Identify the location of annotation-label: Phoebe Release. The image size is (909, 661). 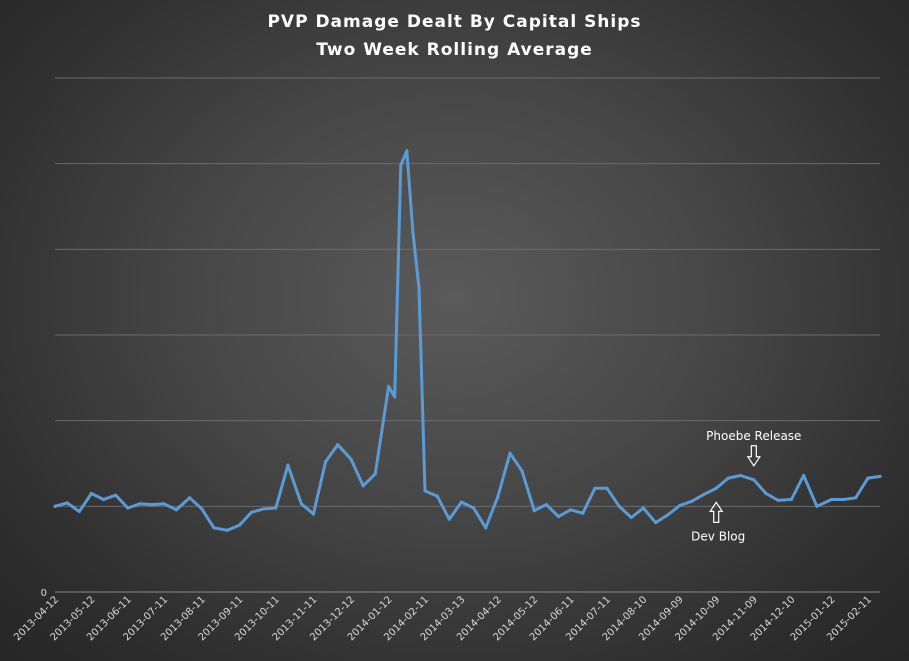
(753, 436).